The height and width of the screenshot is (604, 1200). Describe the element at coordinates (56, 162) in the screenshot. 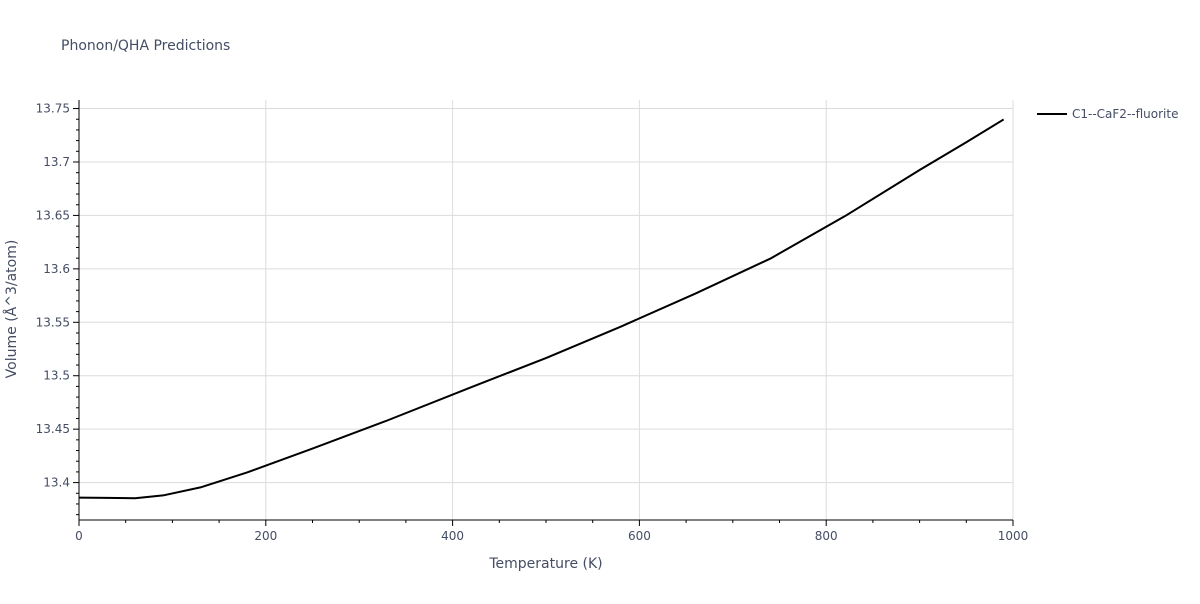

I see `y-tick-label: 13.7` at that location.